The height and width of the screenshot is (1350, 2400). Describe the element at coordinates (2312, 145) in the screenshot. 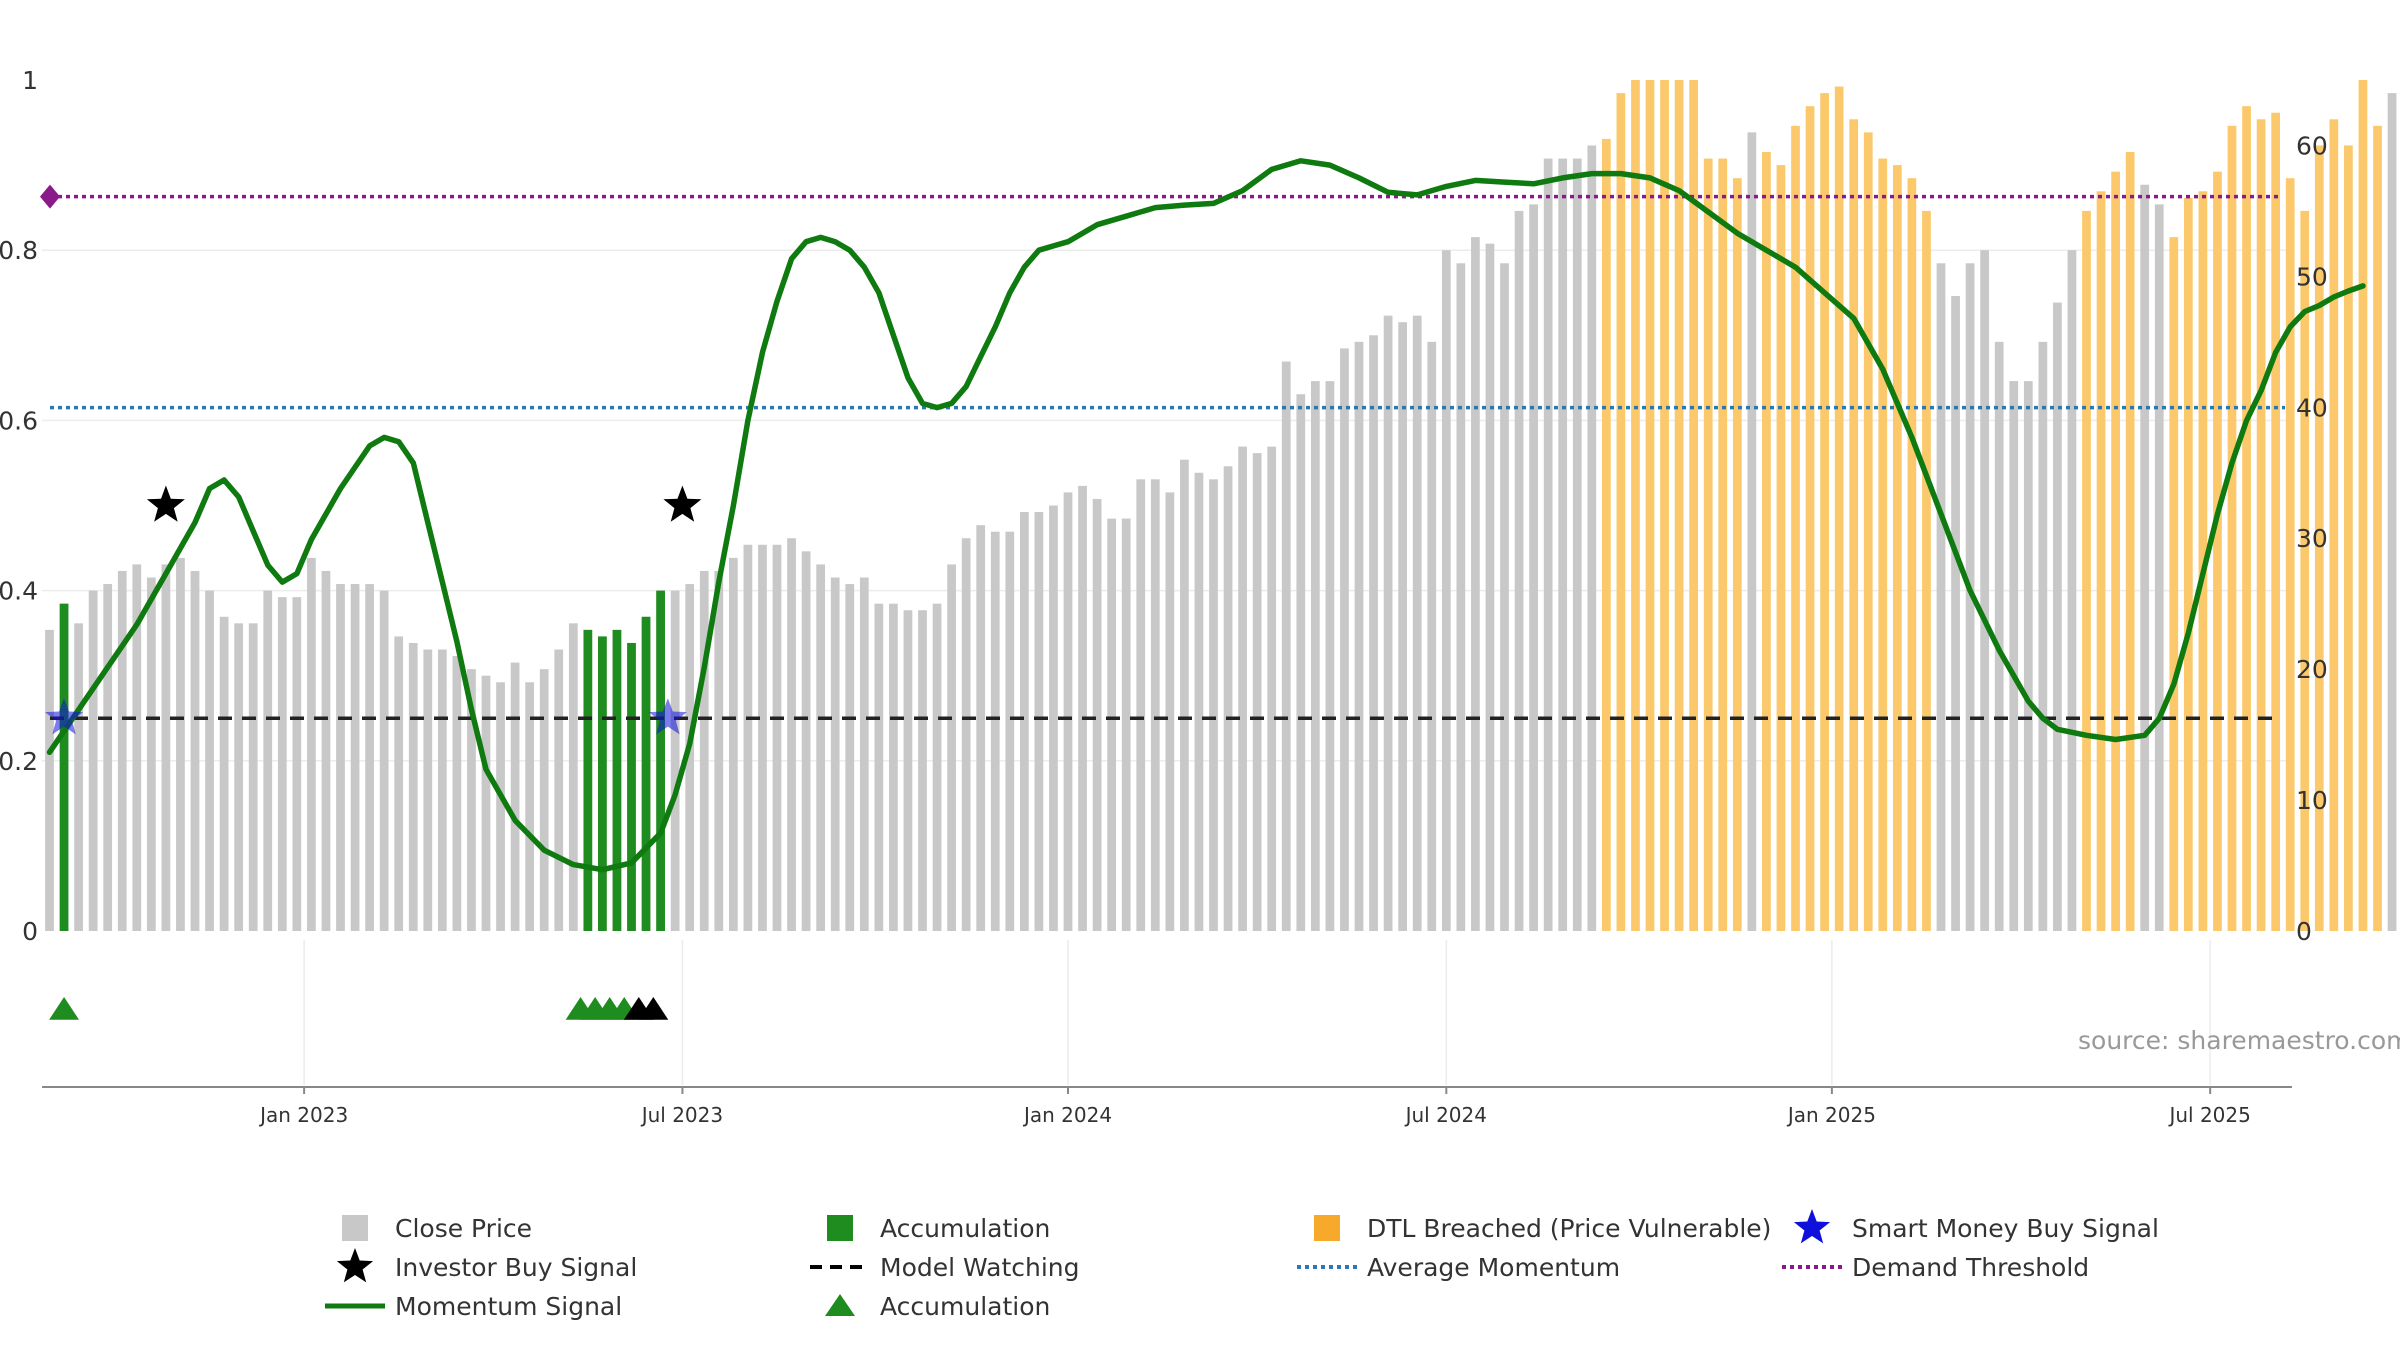

I see `right-axis-tick: 60` at that location.